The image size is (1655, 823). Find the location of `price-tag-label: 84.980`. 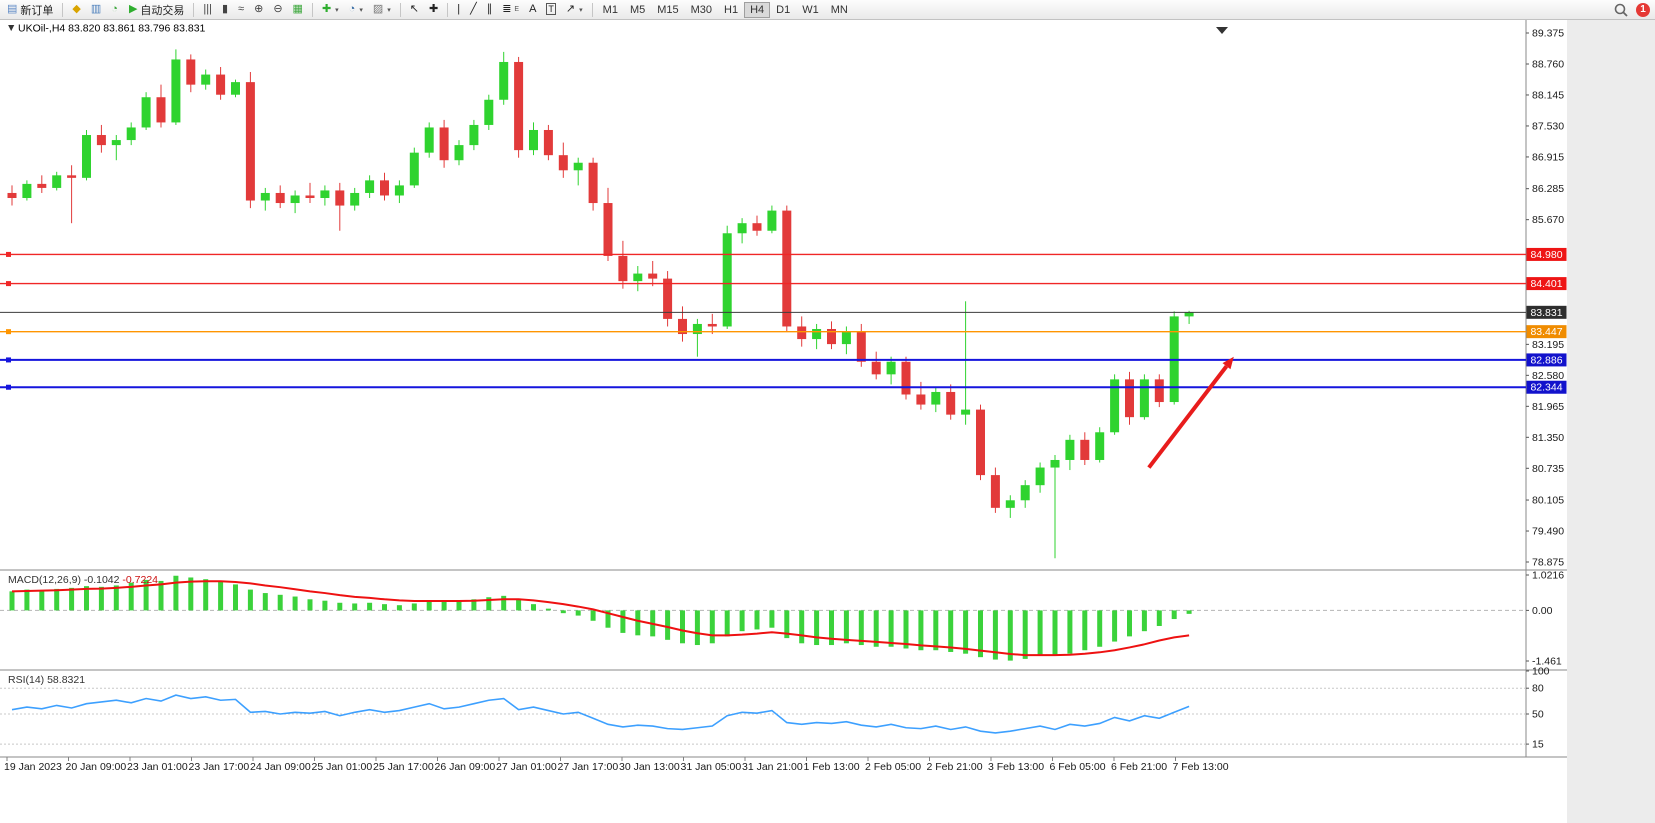

price-tag-label: 84.980 is located at coordinates (1546, 255).